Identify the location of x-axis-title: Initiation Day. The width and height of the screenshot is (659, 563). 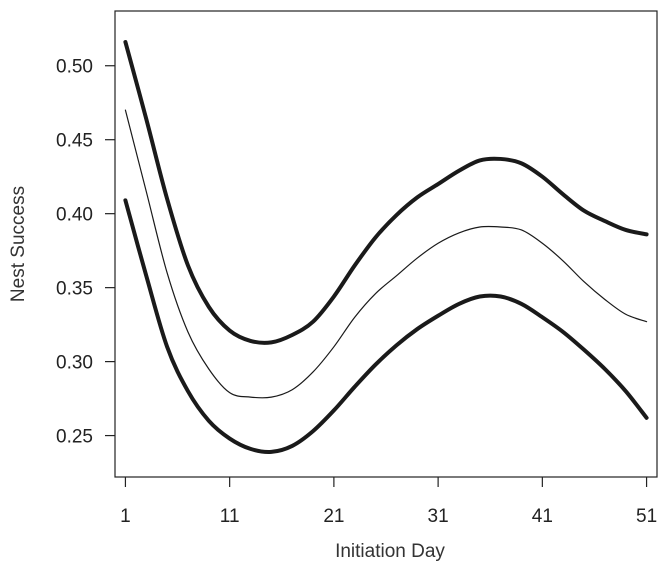
(390, 551).